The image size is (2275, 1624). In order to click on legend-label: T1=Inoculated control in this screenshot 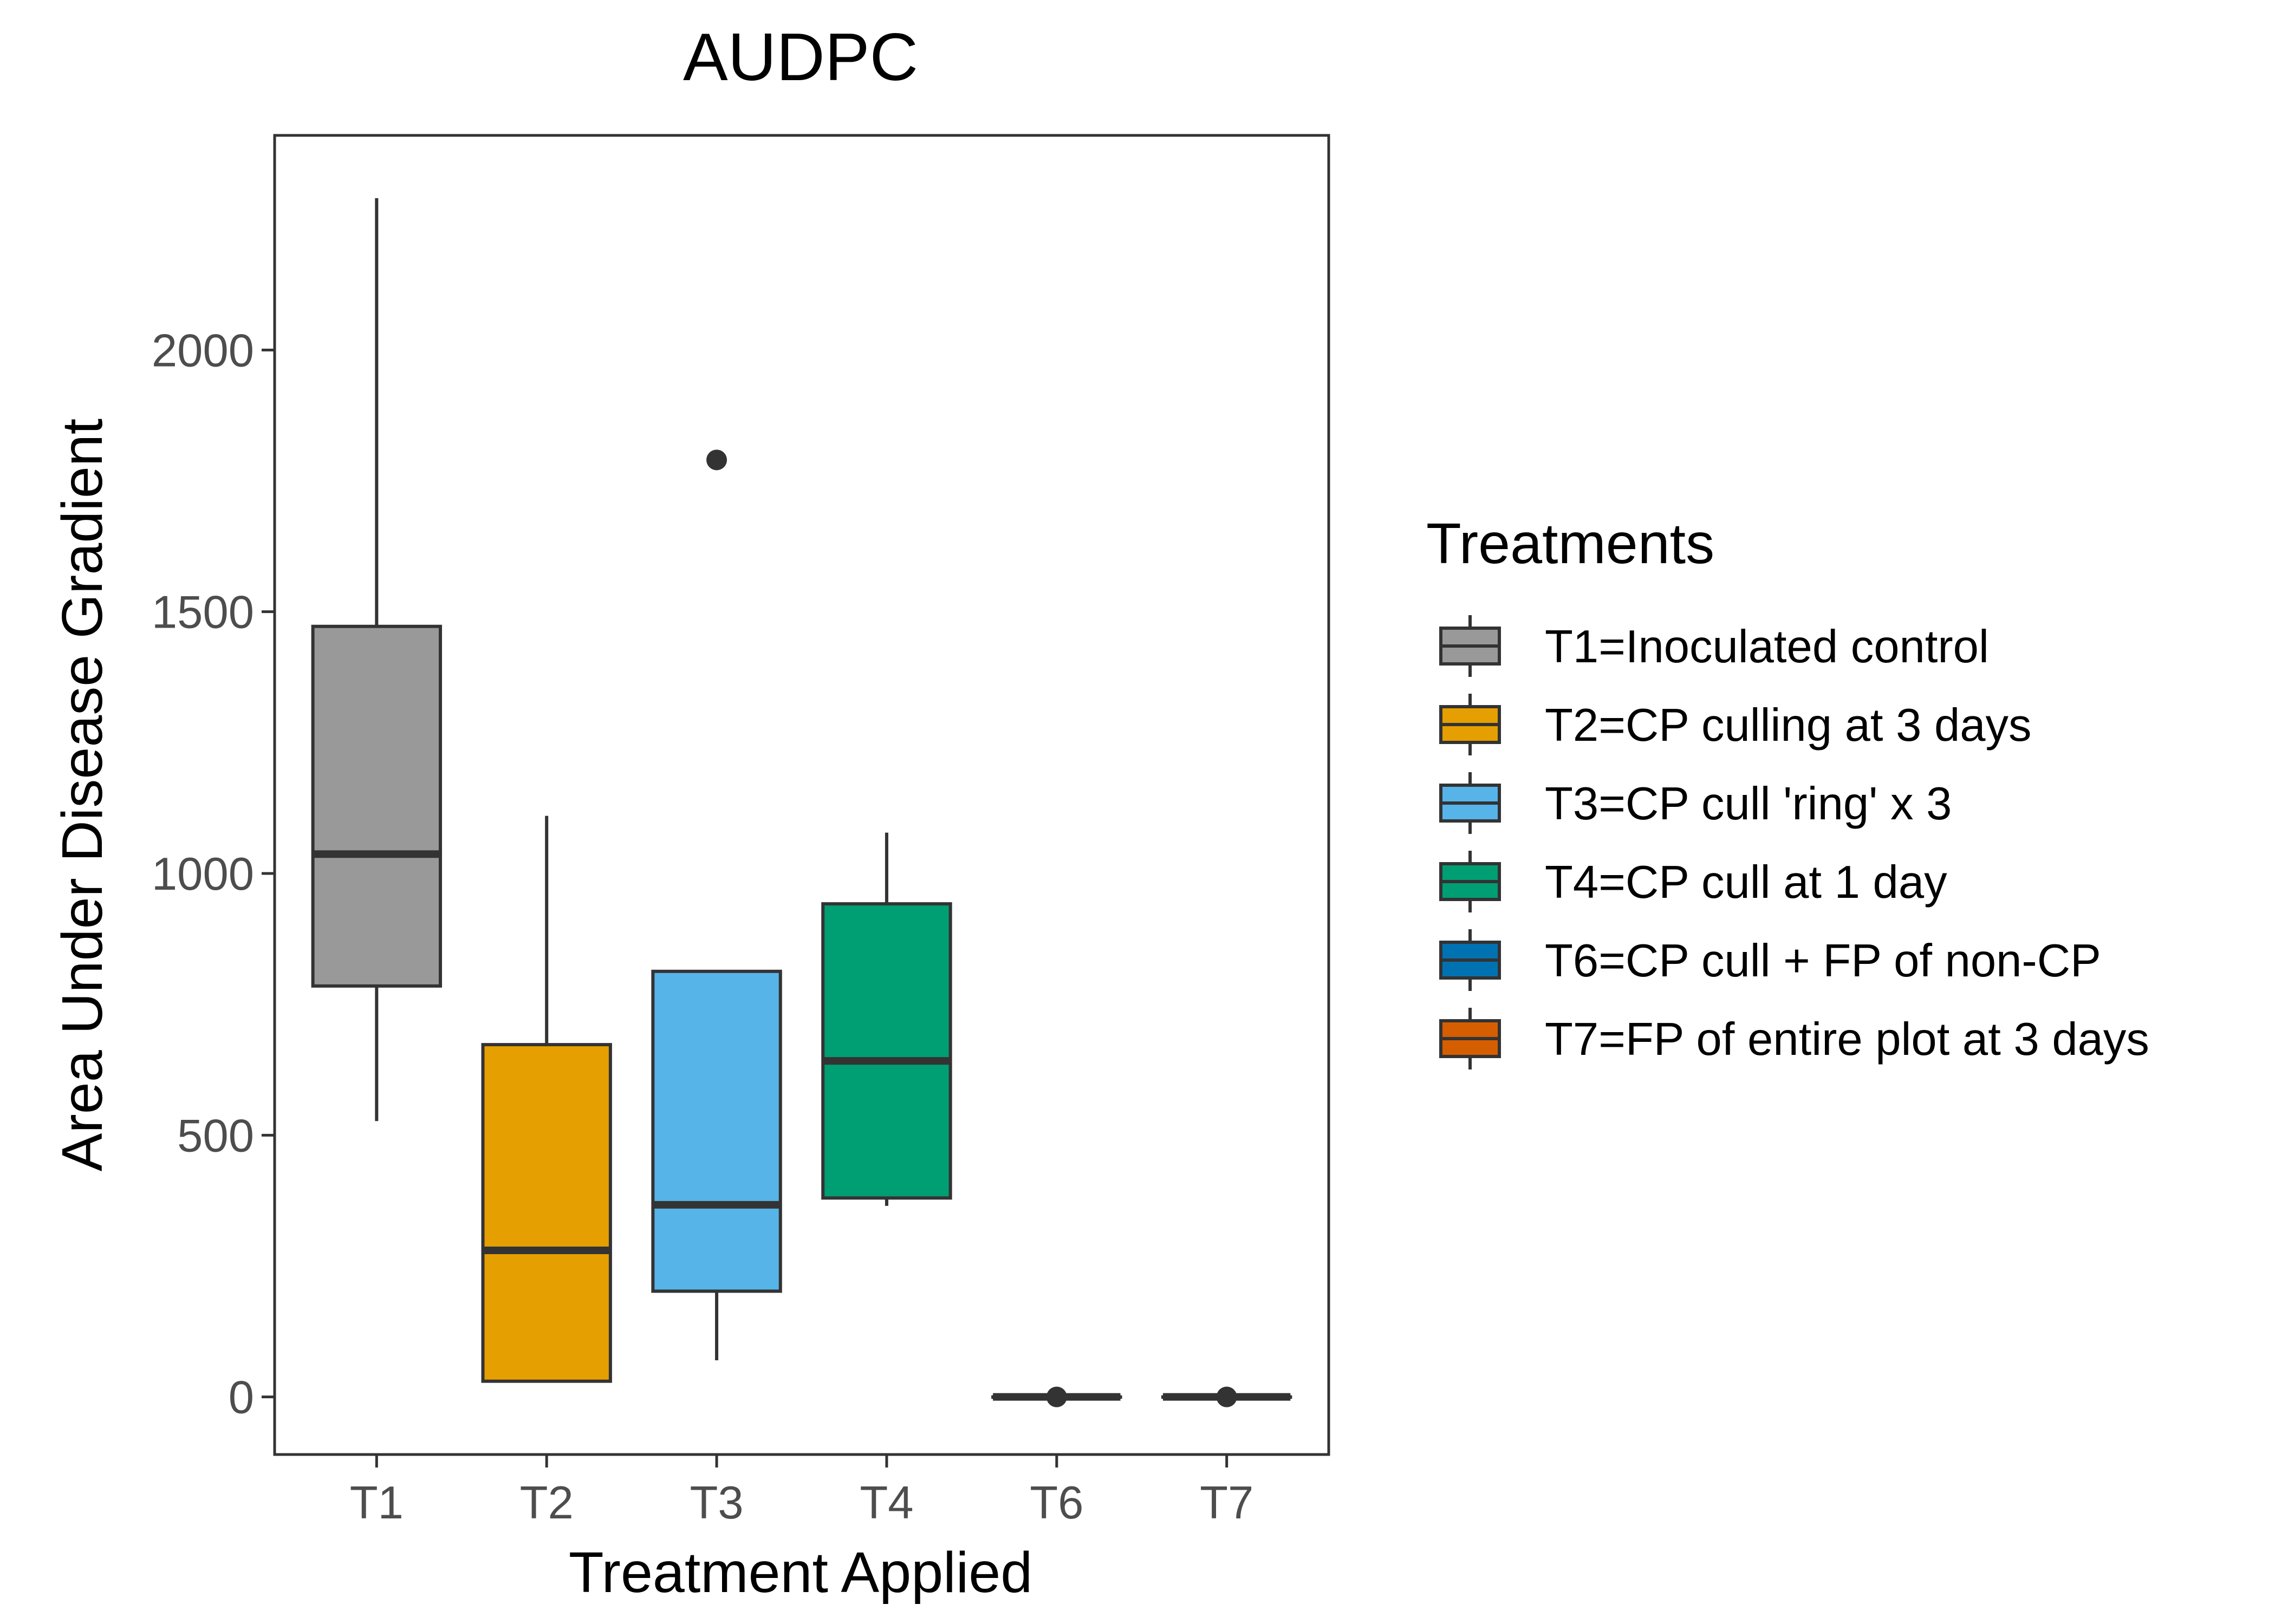, I will do `click(1767, 647)`.